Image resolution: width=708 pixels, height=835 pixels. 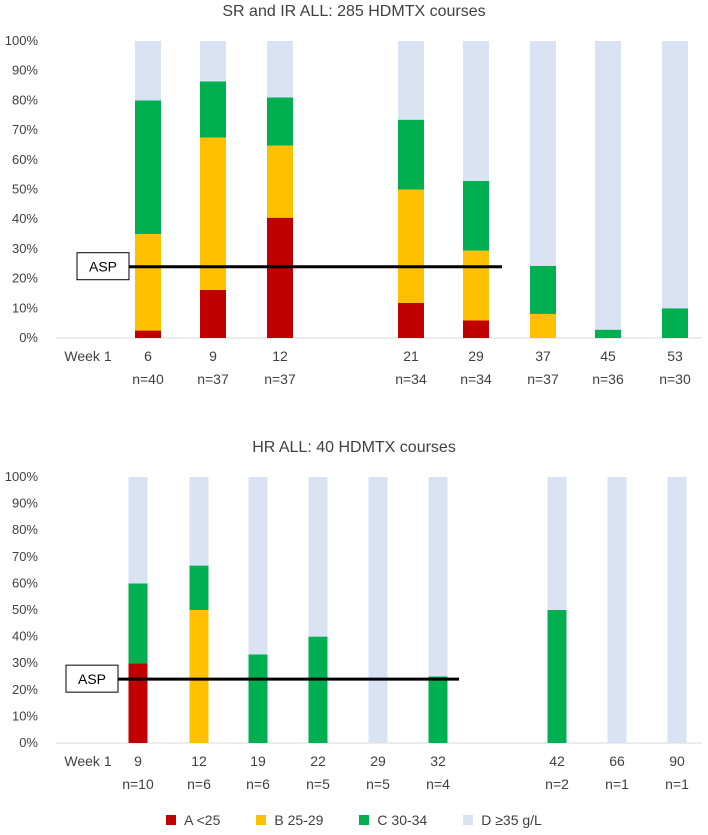 I want to click on legend-item-b: B 25-29, so click(x=289, y=820).